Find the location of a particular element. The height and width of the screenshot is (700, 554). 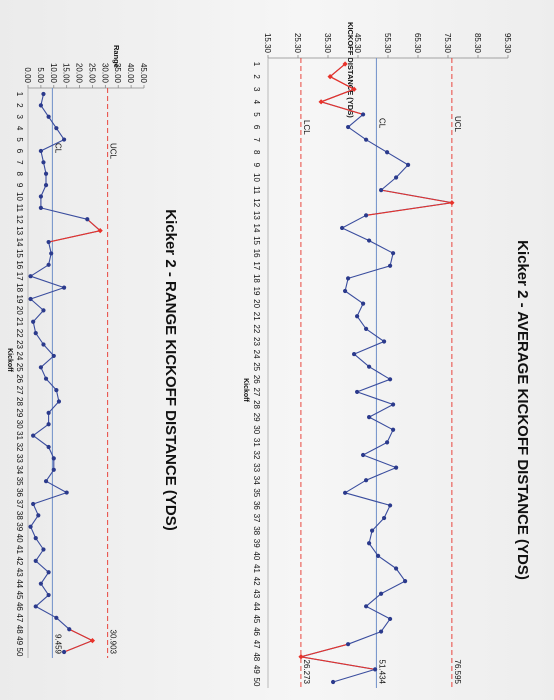

average-x-tick-label: 26 is located at coordinates (256, 379).